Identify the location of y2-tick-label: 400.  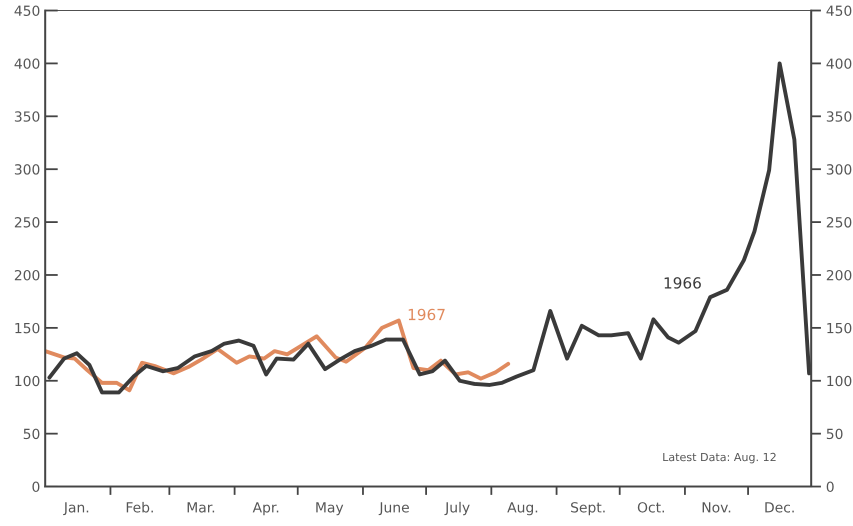
(839, 63).